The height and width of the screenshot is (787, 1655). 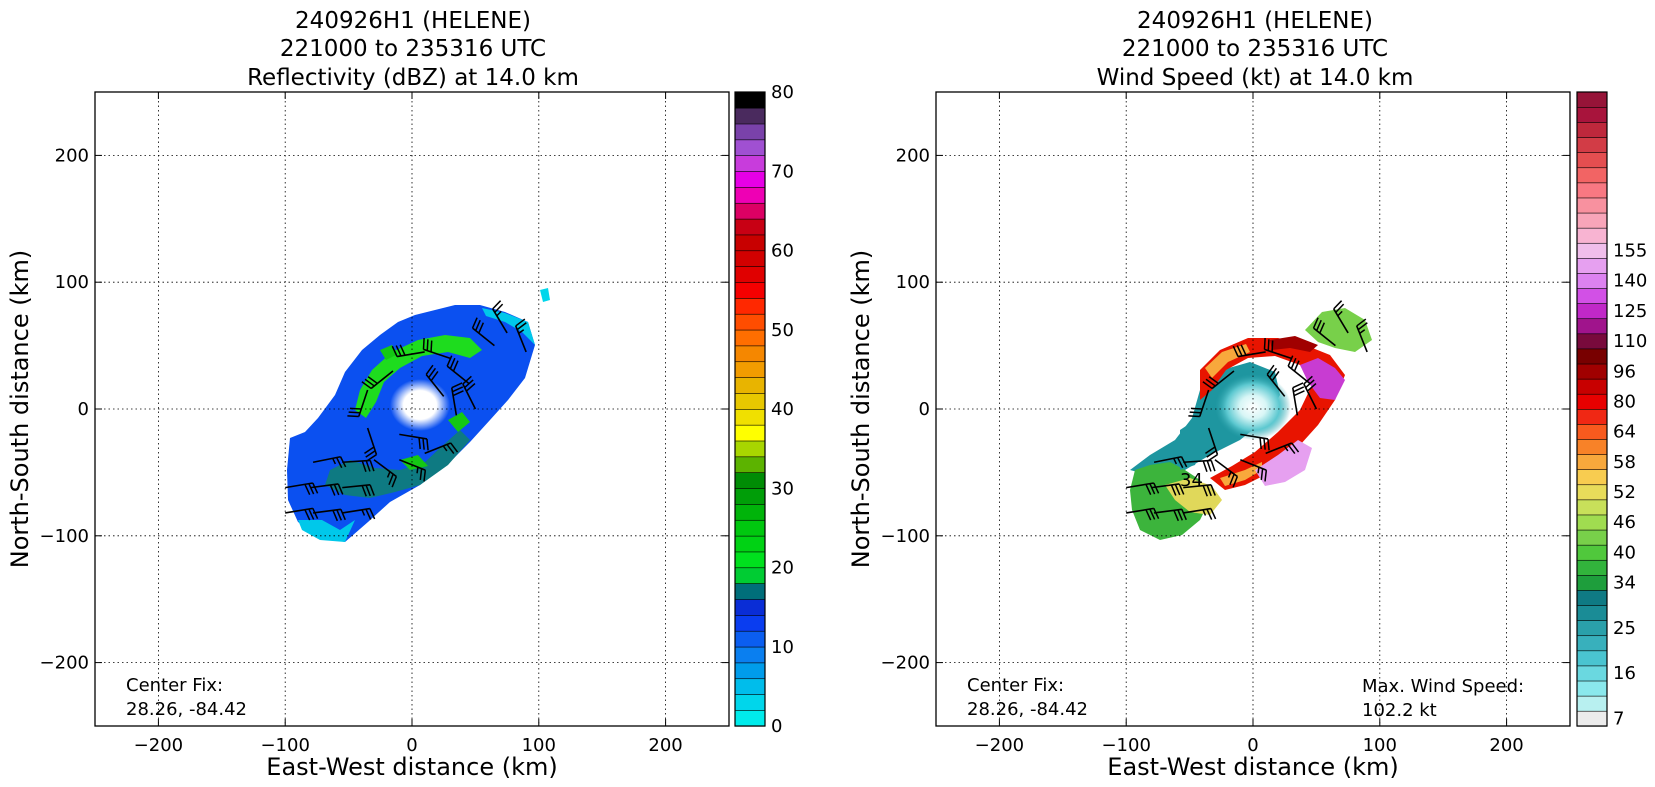 I want to click on wind-speed-colorbar: 7 16 25 34 40 46 52 58 64 80 96 110 125 140 155, so click(x=1611, y=410).